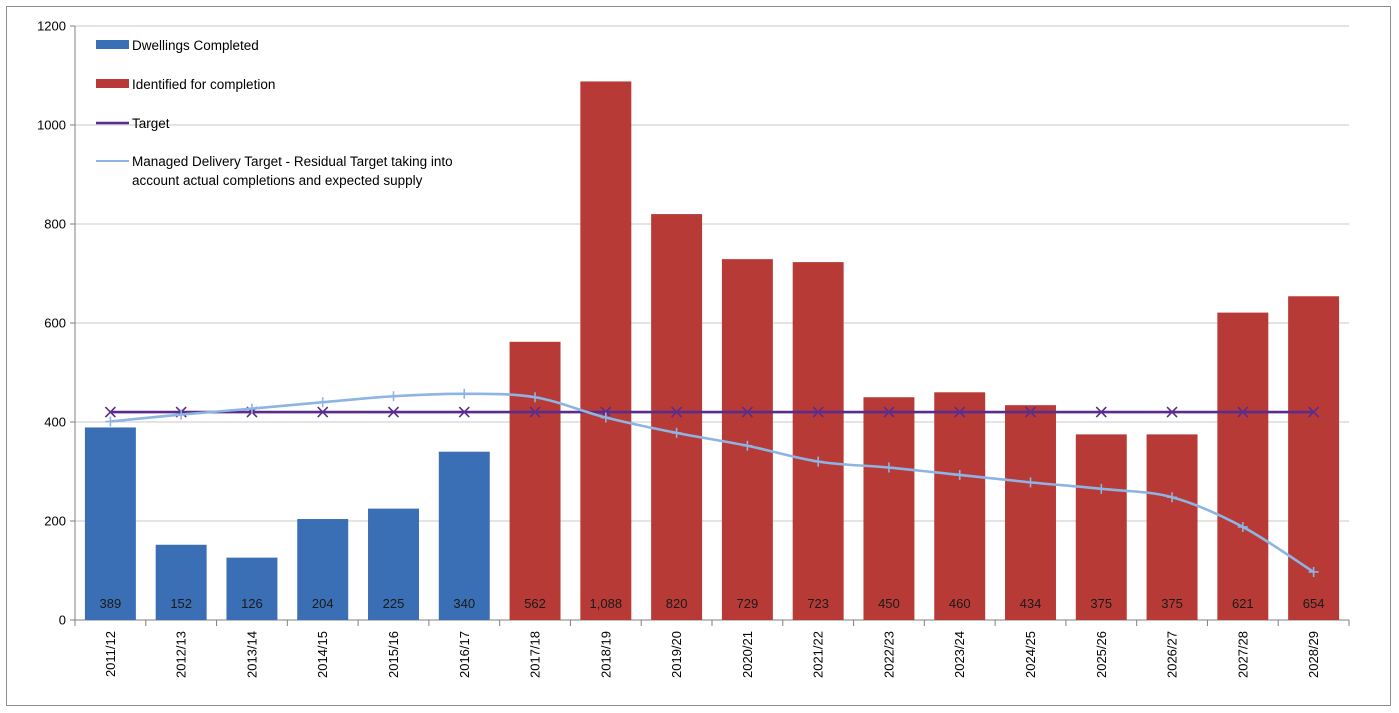 Image resolution: width=1399 pixels, height=713 pixels. What do you see at coordinates (889, 603) in the screenshot?
I see `data-label: 450` at bounding box center [889, 603].